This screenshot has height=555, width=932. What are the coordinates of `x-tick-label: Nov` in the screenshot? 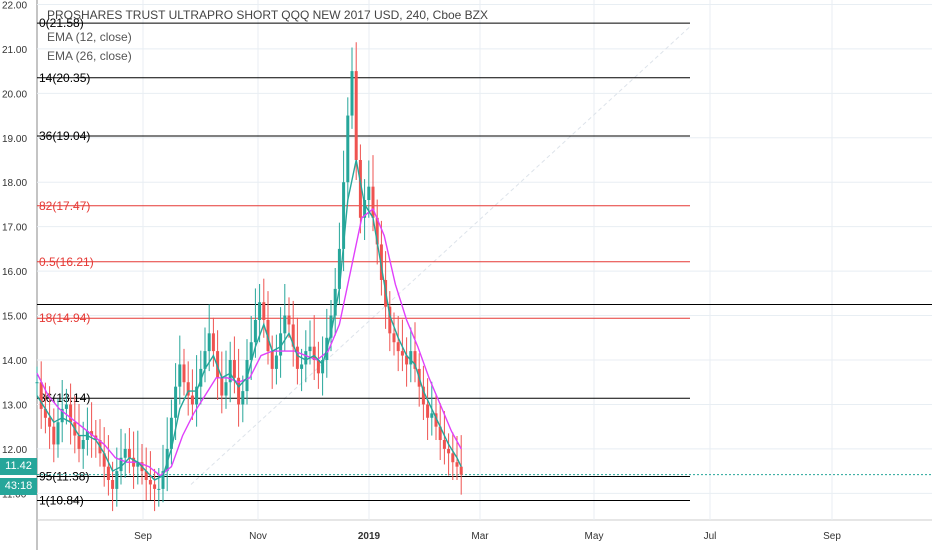 It's located at (258, 536).